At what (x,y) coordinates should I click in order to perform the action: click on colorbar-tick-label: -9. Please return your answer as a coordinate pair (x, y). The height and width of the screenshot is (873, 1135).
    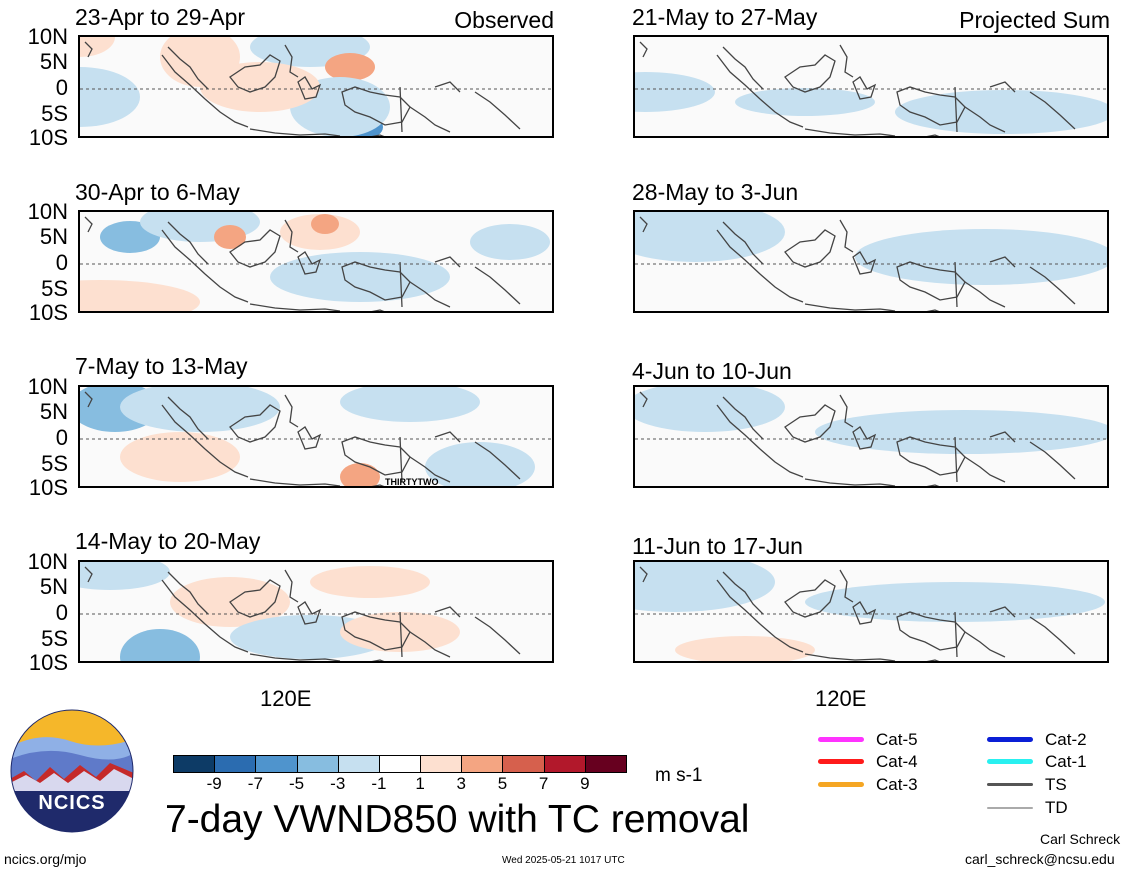
    Looking at the image, I should click on (214, 783).